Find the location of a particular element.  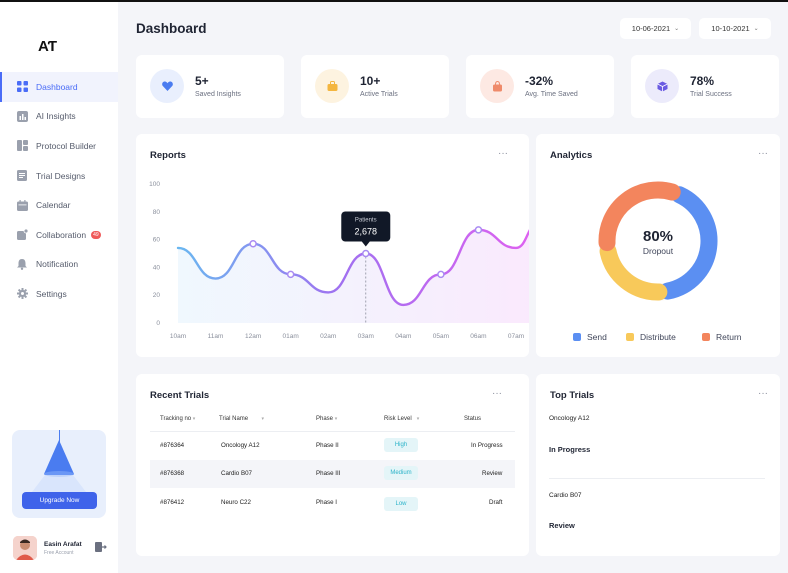

date-from-picker: 10-06-2021 ⌄ is located at coordinates (655, 28).